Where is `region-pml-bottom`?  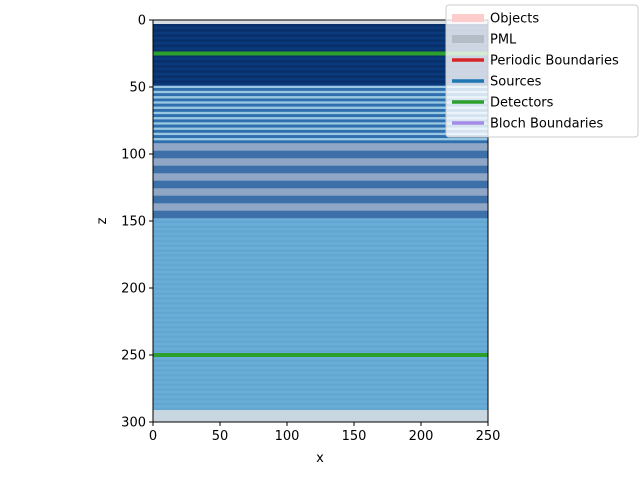 region-pml-bottom is located at coordinates (320, 415).